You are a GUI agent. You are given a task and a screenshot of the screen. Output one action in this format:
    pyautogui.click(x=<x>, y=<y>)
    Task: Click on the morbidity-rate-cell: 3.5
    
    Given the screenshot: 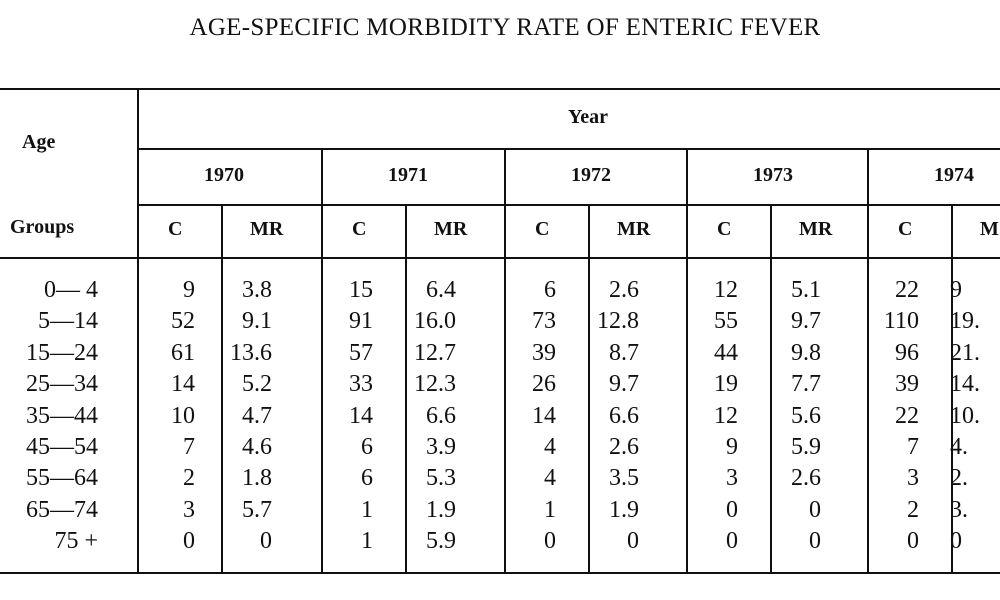 What is the action you would take?
    pyautogui.click(x=624, y=478)
    